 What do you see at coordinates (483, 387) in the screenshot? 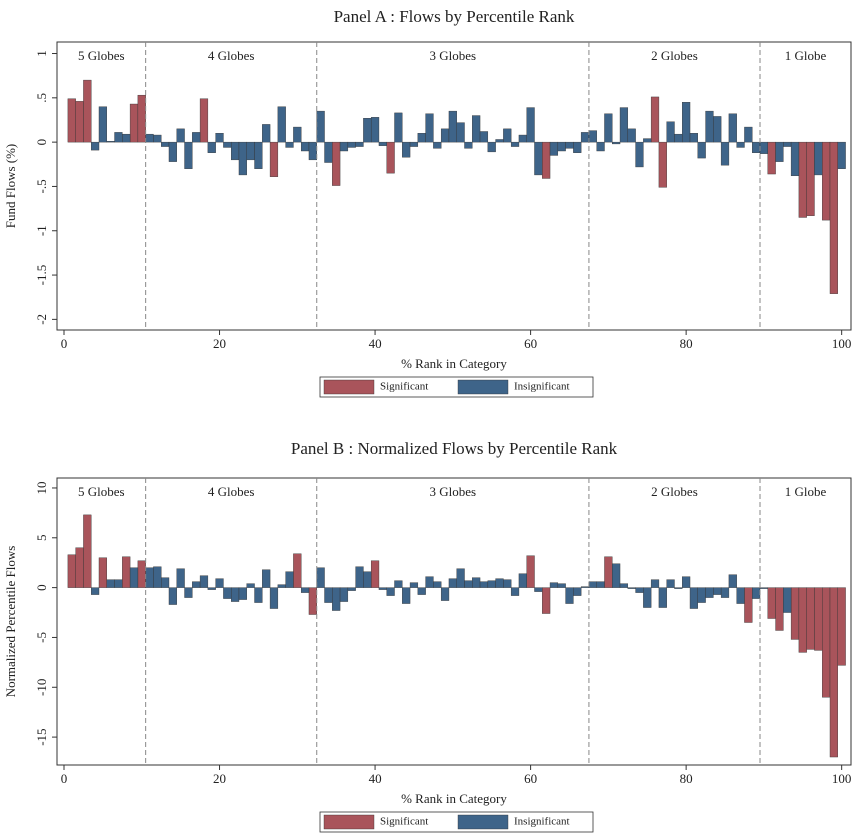
I see `legend-swatch` at bounding box center [483, 387].